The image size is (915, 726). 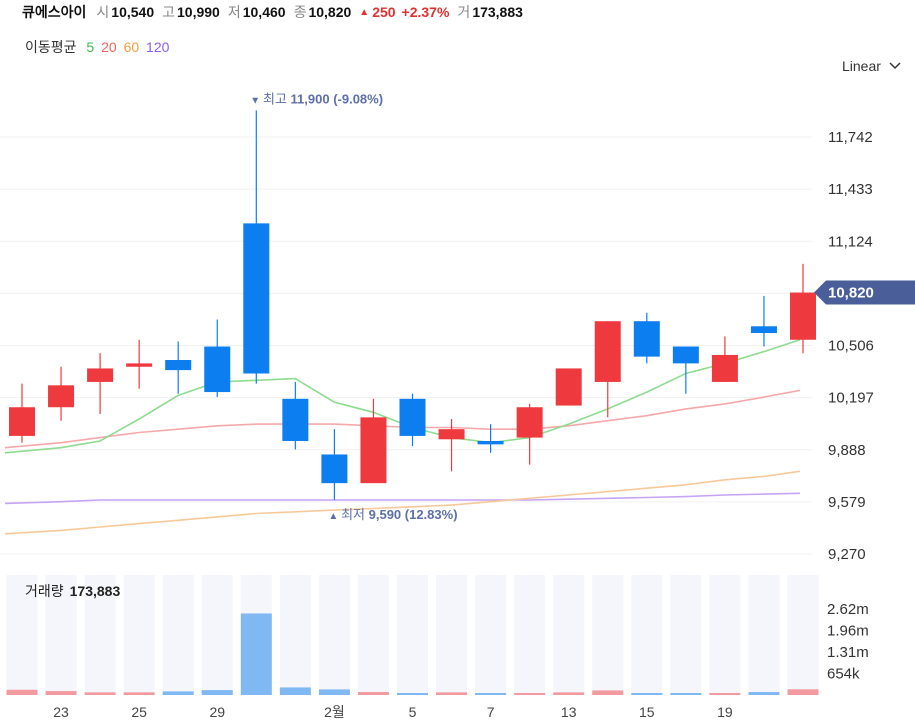 What do you see at coordinates (256, 100) in the screenshot?
I see `high-marker-icon: ▼` at bounding box center [256, 100].